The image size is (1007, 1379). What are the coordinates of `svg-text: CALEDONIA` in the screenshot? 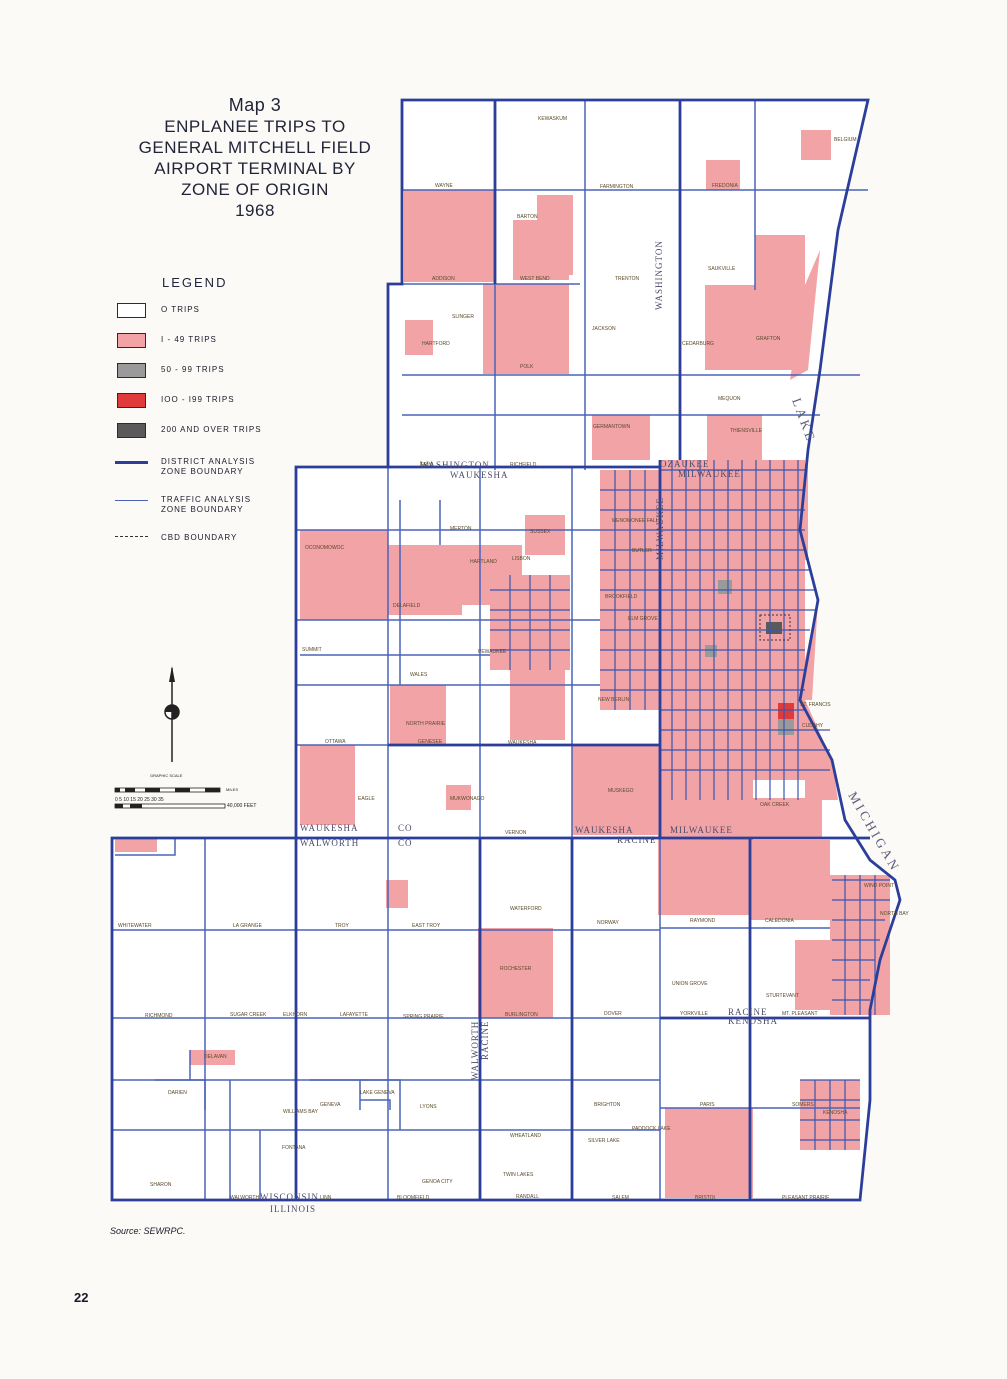 It's located at (780, 921).